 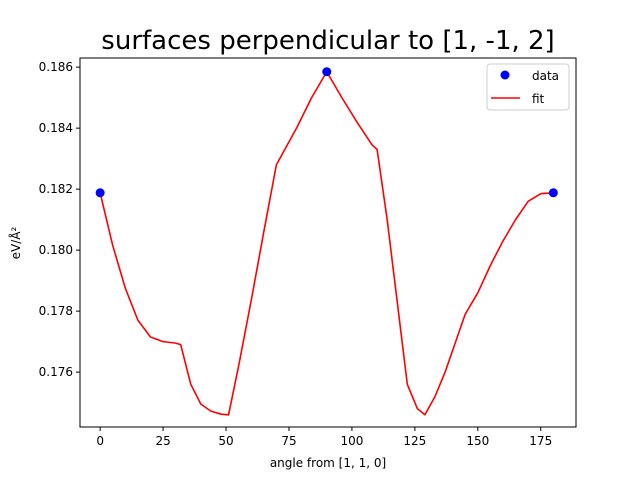 What do you see at coordinates (162, 441) in the screenshot?
I see `x-tick-label: 25` at bounding box center [162, 441].